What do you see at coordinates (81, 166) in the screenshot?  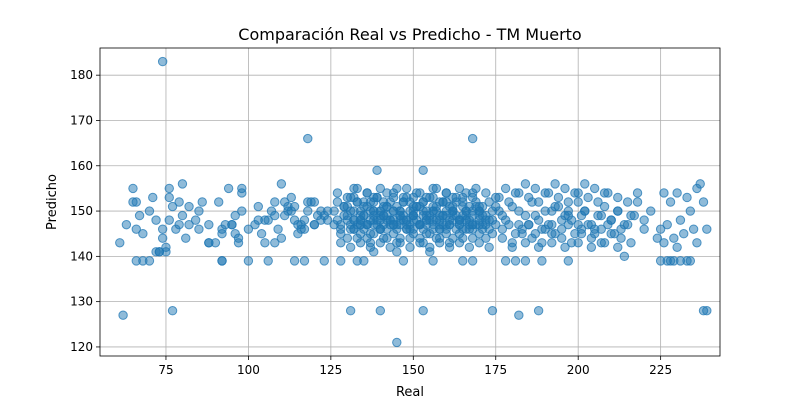 I see `y-tick-label: 160` at bounding box center [81, 166].